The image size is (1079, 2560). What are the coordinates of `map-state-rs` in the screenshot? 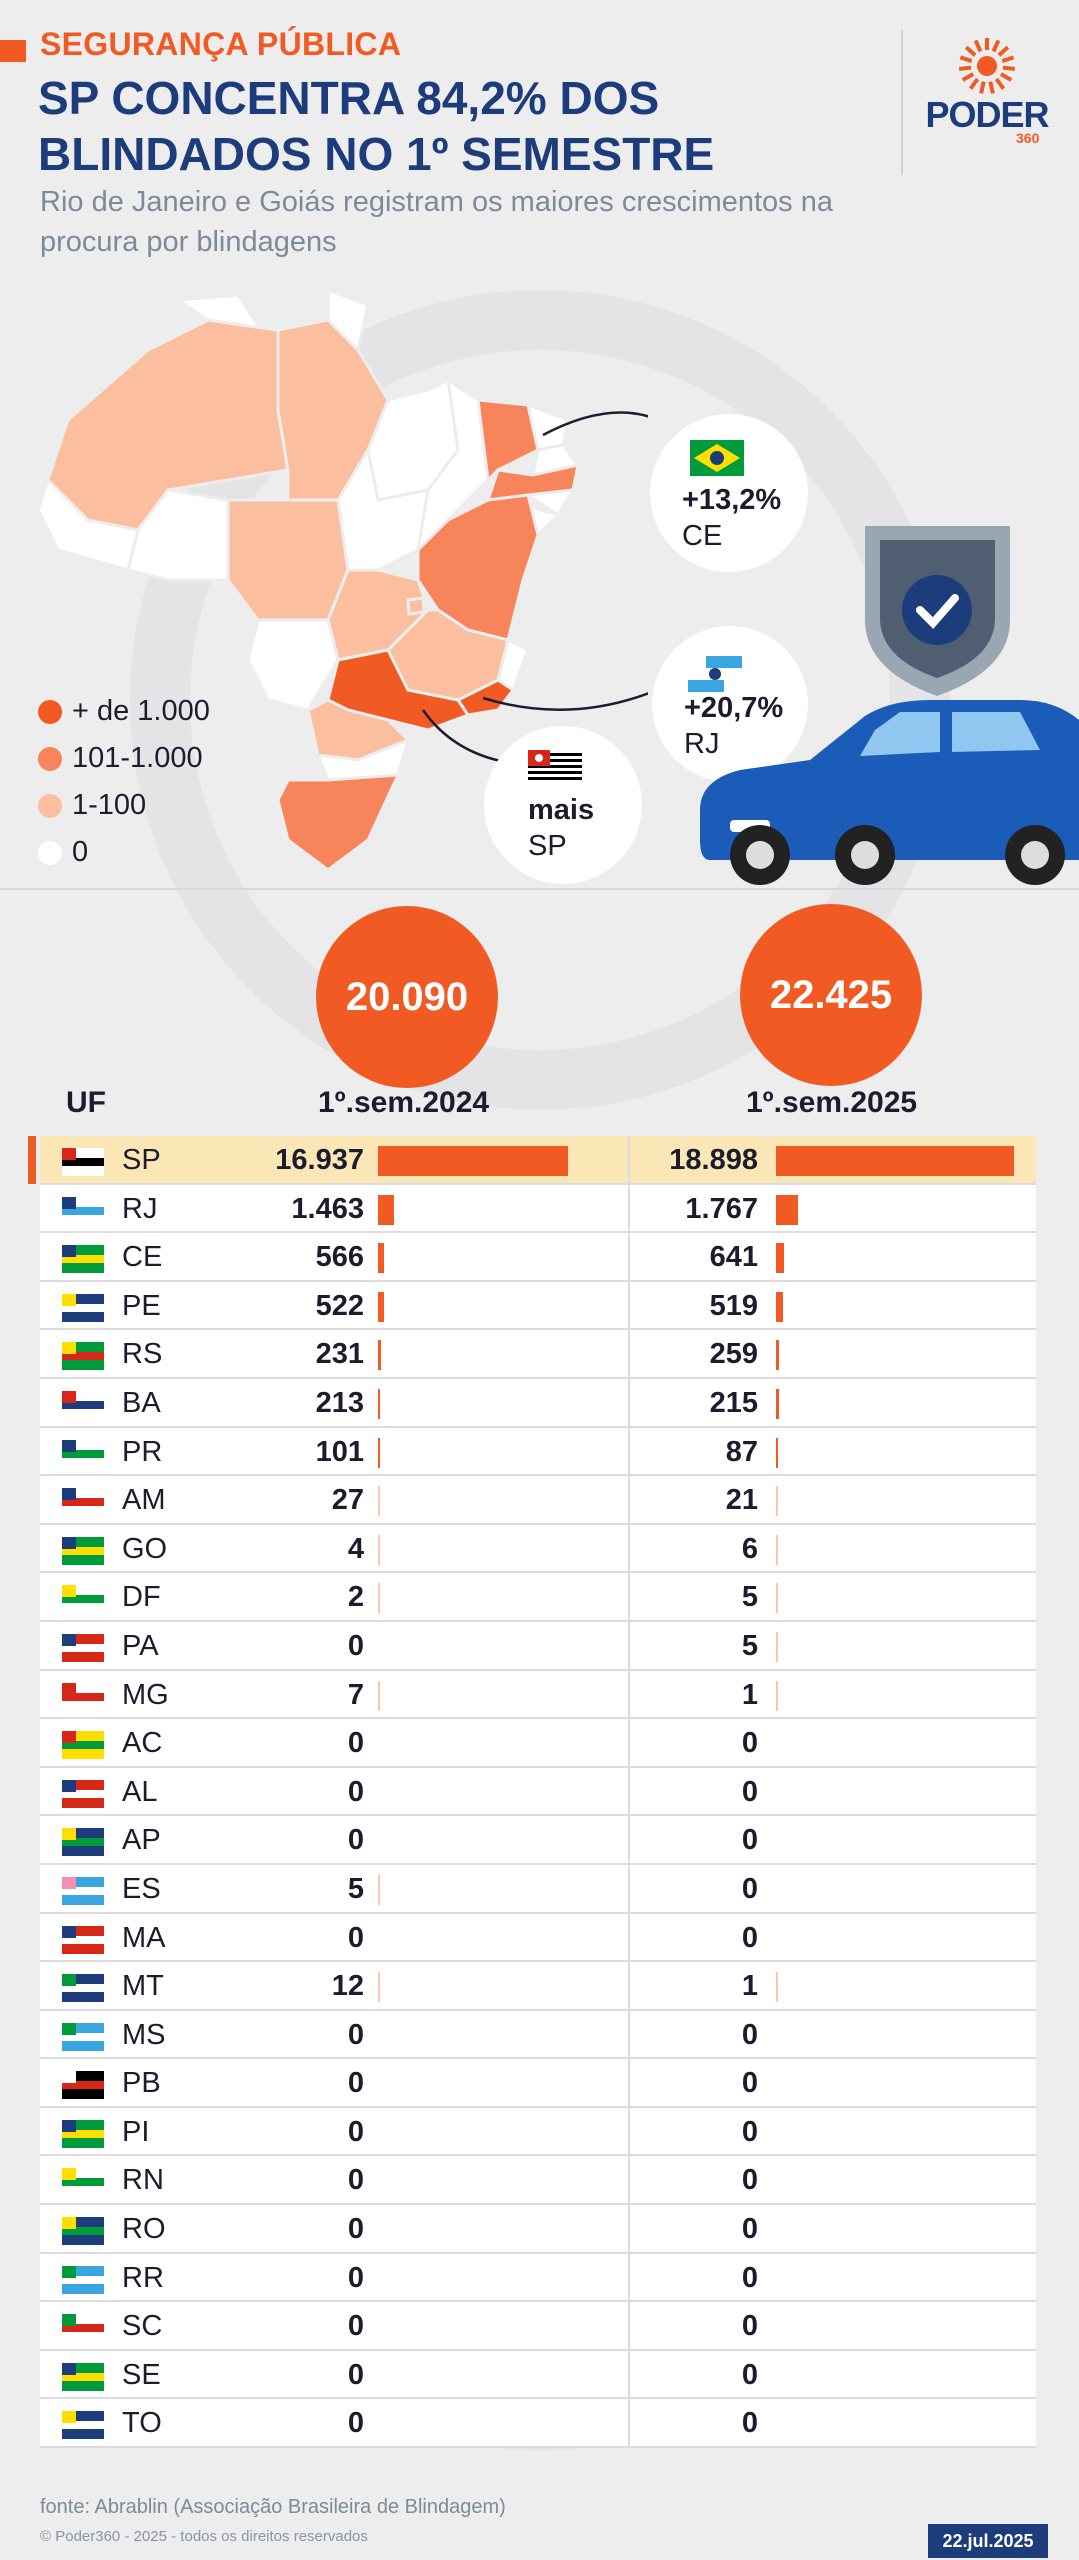 It's located at (338, 822).